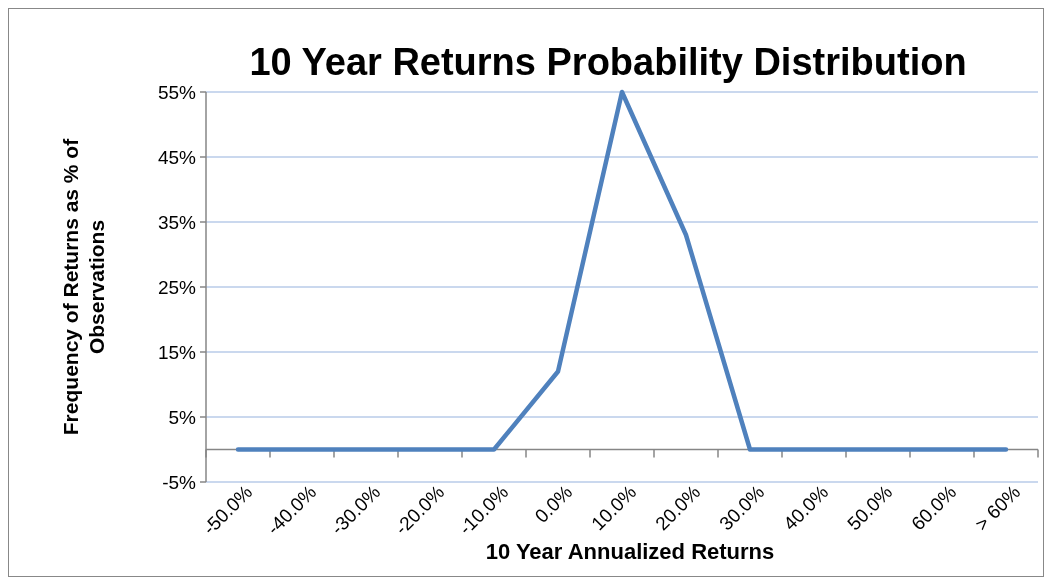 Image resolution: width=1052 pixels, height=577 pixels. Describe the element at coordinates (179, 482) in the screenshot. I see `y-tick-label: -5%` at that location.